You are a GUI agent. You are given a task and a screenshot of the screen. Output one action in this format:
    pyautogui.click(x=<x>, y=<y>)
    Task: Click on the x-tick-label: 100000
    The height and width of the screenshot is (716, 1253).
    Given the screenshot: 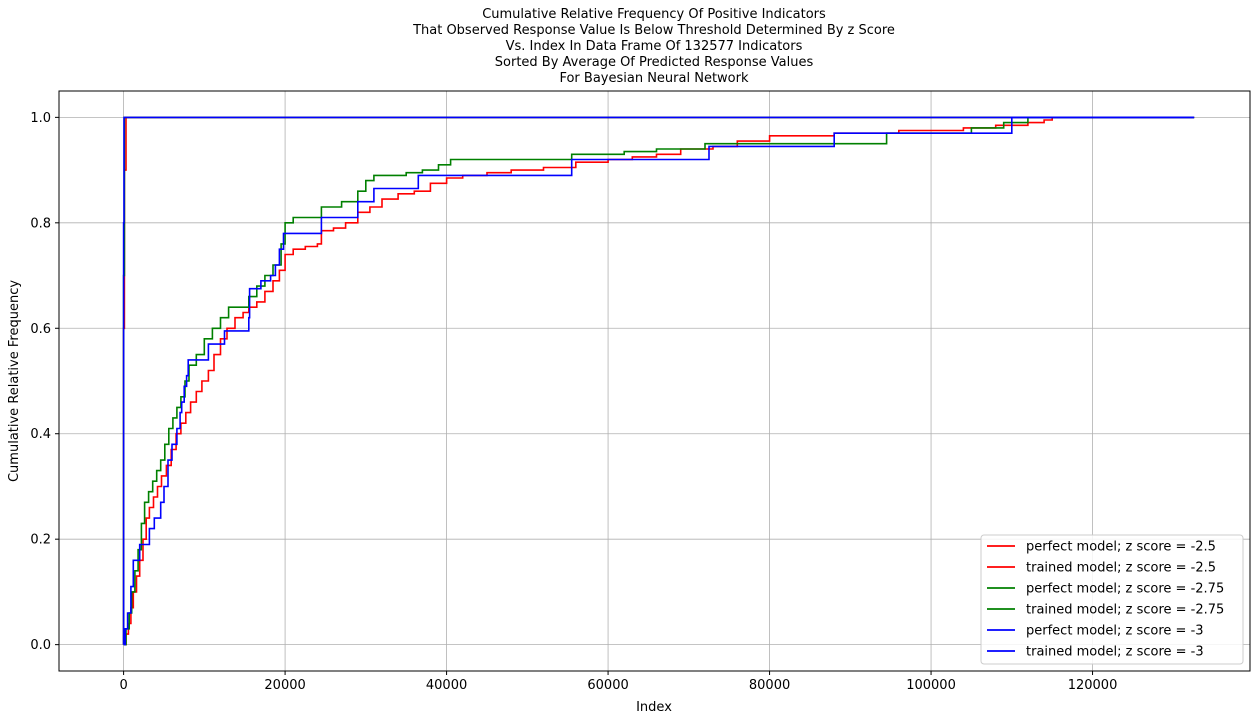 What is the action you would take?
    pyautogui.click(x=931, y=685)
    